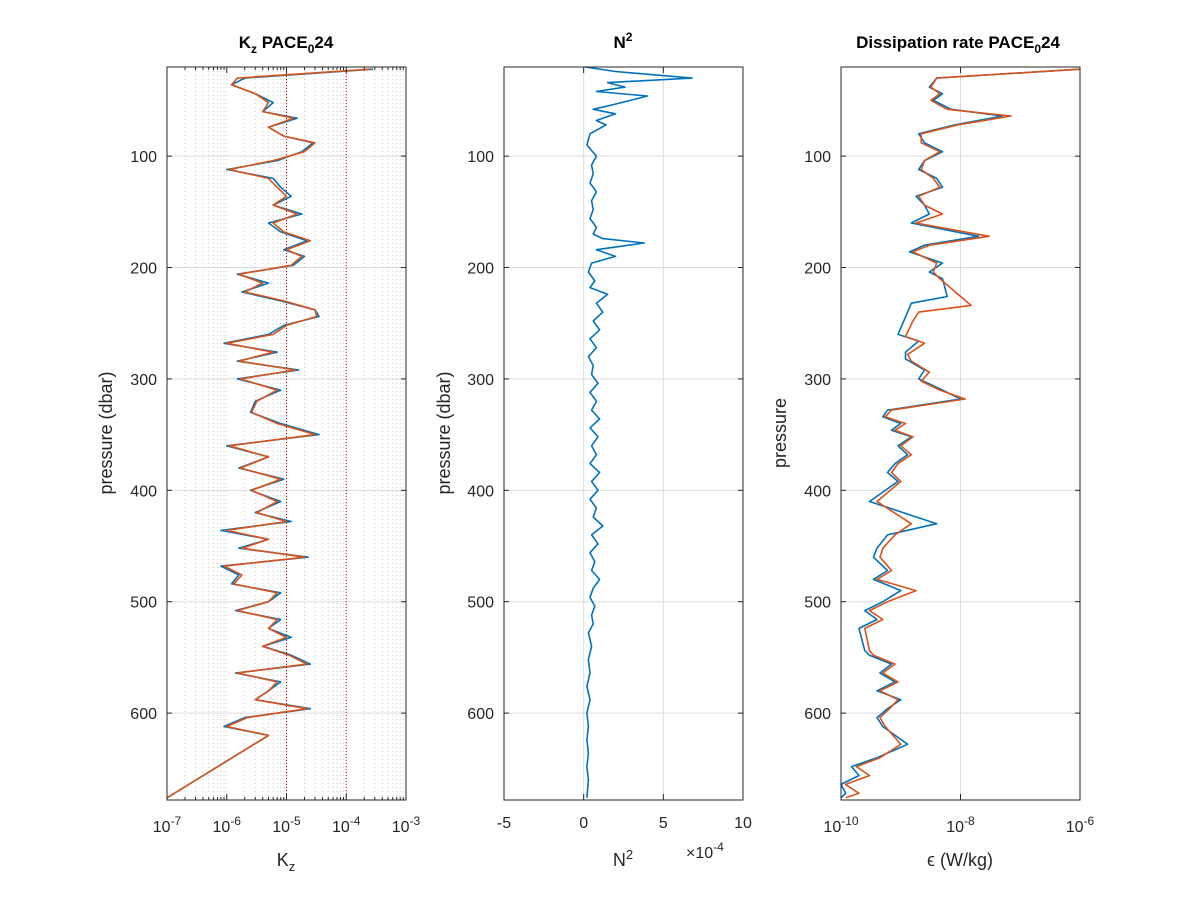 The height and width of the screenshot is (900, 1200). What do you see at coordinates (504, 823) in the screenshot?
I see `x-tick-label: -5` at bounding box center [504, 823].